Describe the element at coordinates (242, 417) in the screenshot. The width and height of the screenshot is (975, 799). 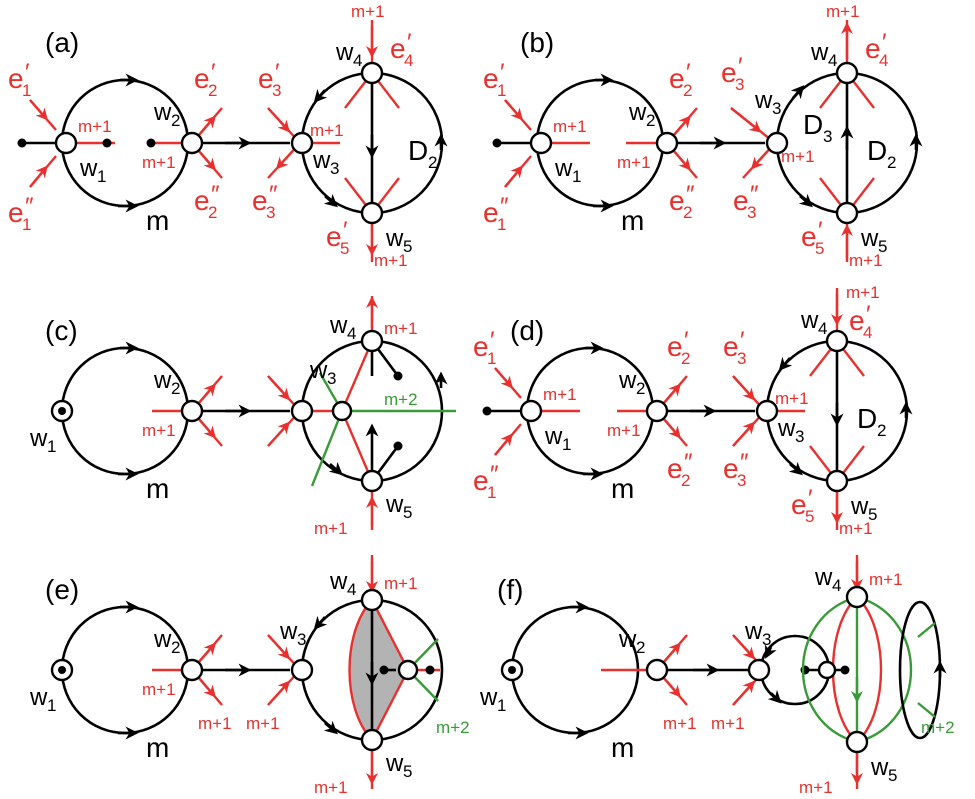
I see `panel-c: (c)` at that location.